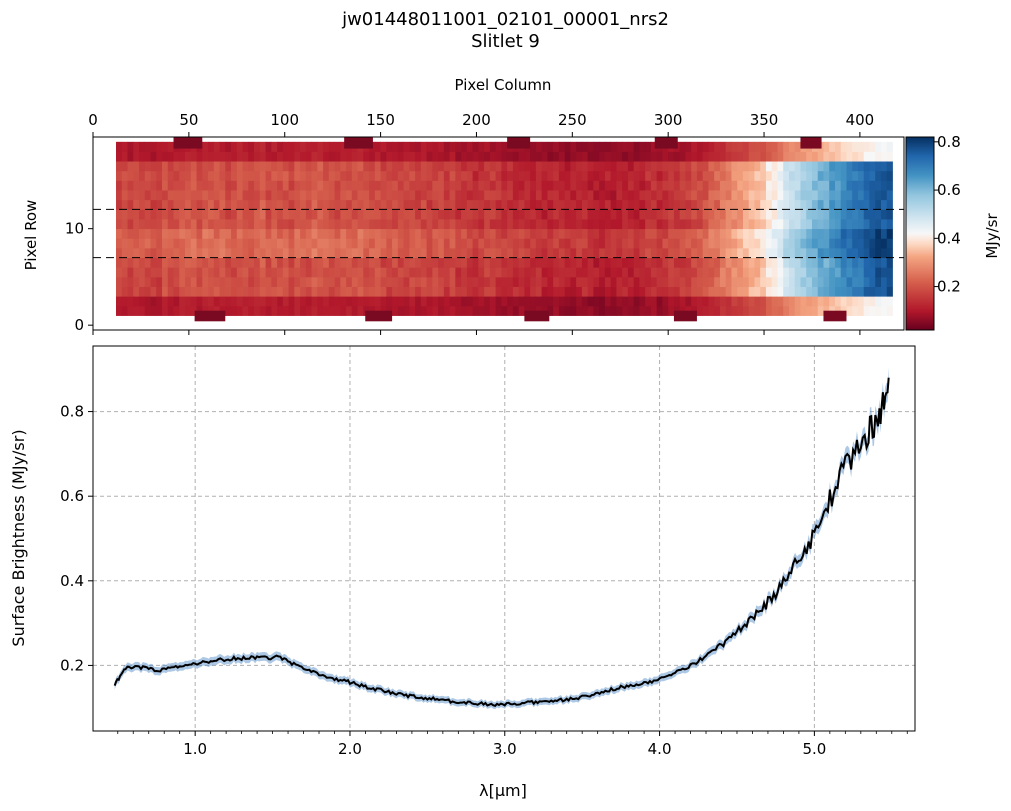 The height and width of the screenshot is (811, 1011). I want to click on spectrum-y-tick-label: 0.4, so click(72, 581).